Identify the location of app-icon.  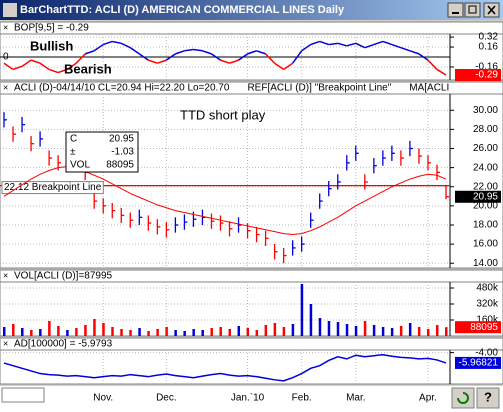
(10, 10).